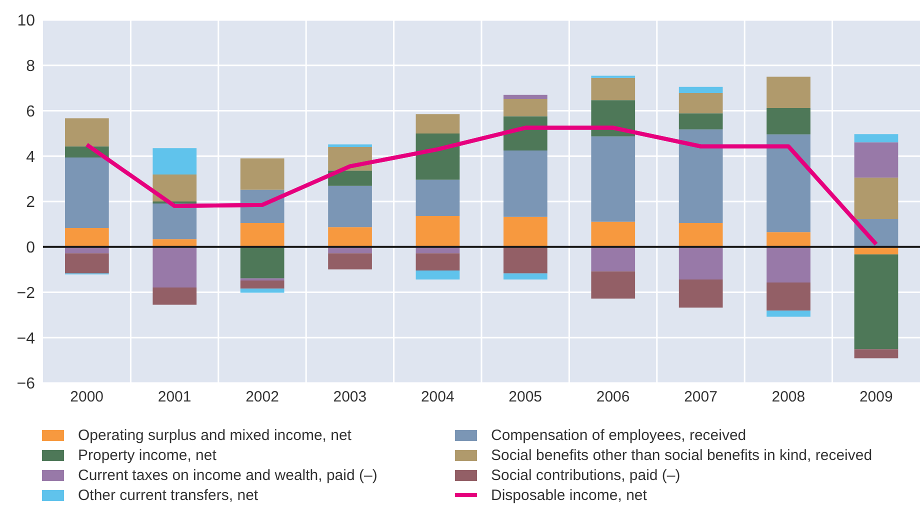 Image resolution: width=920 pixels, height=514 pixels. What do you see at coordinates (31, 203) in the screenshot?
I see `y-tick-label: 2` at bounding box center [31, 203].